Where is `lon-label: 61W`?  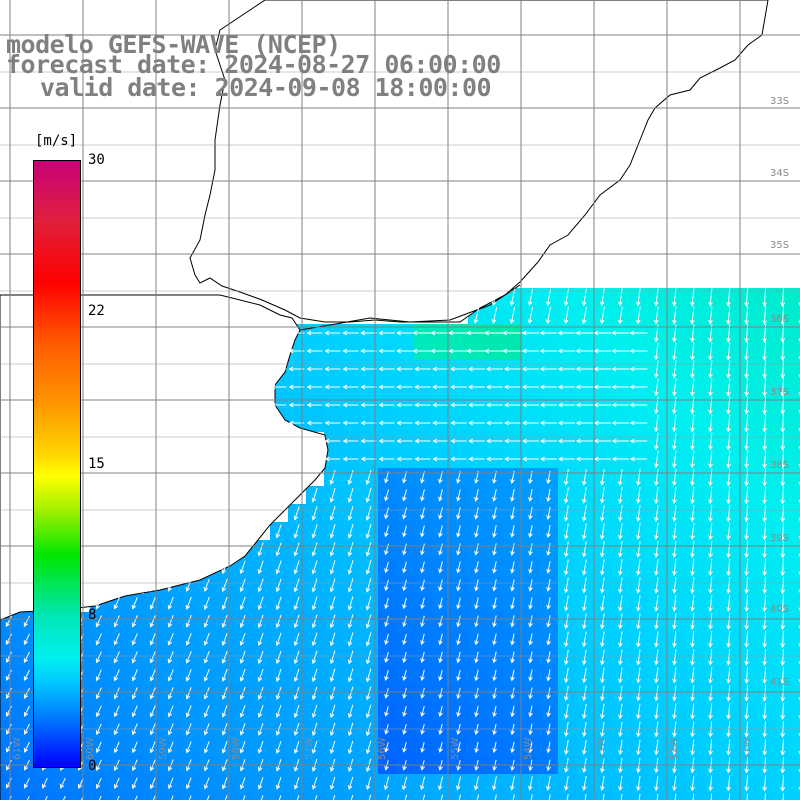
lon-label: 61W is located at coordinates (17, 748).